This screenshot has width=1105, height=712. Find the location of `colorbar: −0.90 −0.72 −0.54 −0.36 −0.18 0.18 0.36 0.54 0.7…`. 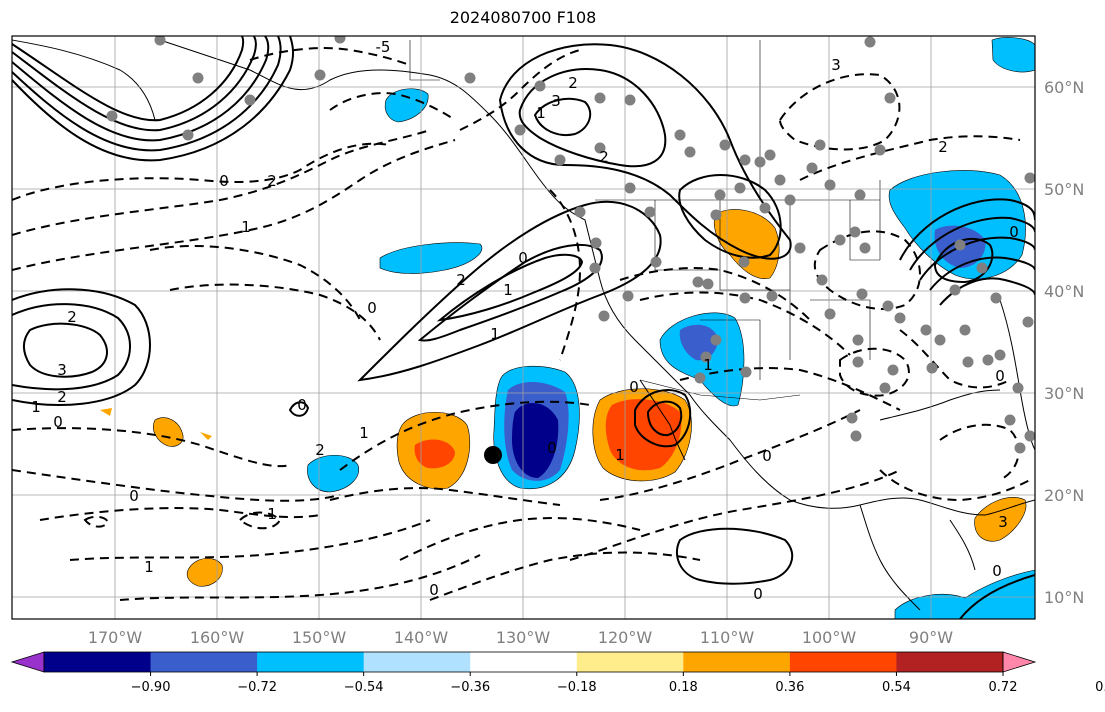

colorbar: −0.90 −0.72 −0.54 −0.36 −0.18 0.18 0.36 0.54 0.7… is located at coordinates (557, 673).